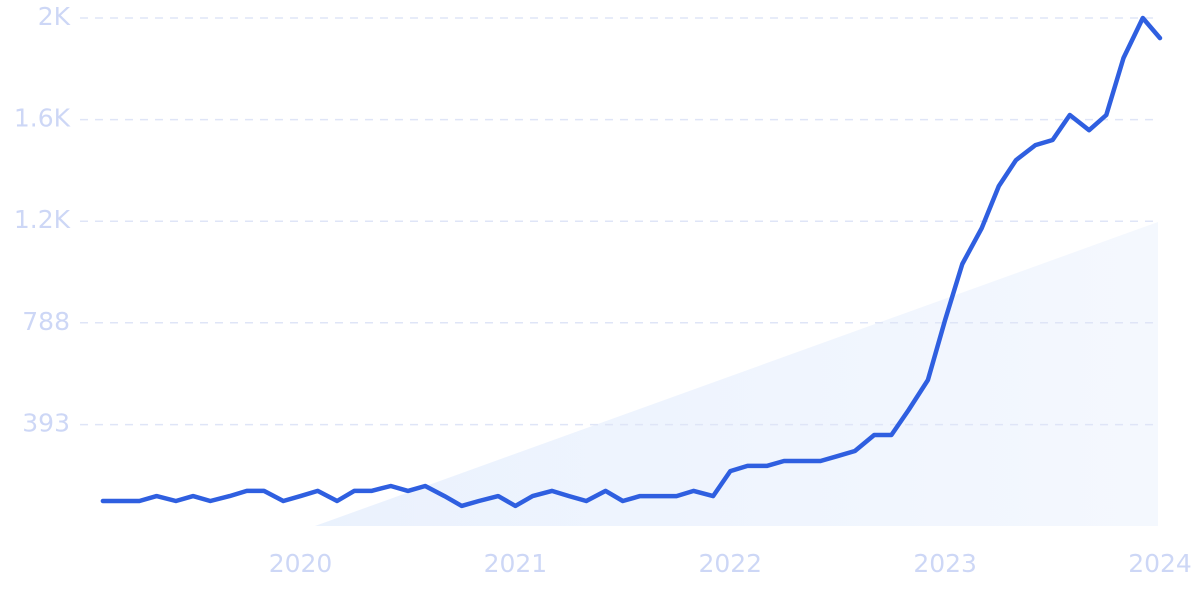 This screenshot has height=599, width=1200. I want to click on x-tick-label: 2021, so click(516, 563).